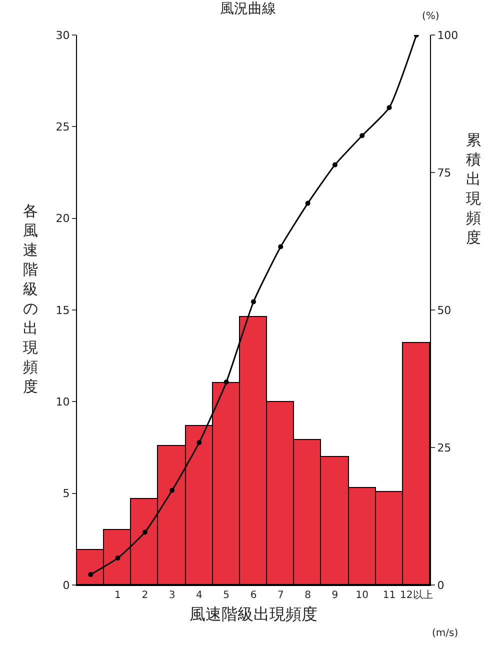 The width and height of the screenshot is (496, 646). What do you see at coordinates (63, 219) in the screenshot?
I see `y-tick-label: 20` at bounding box center [63, 219].